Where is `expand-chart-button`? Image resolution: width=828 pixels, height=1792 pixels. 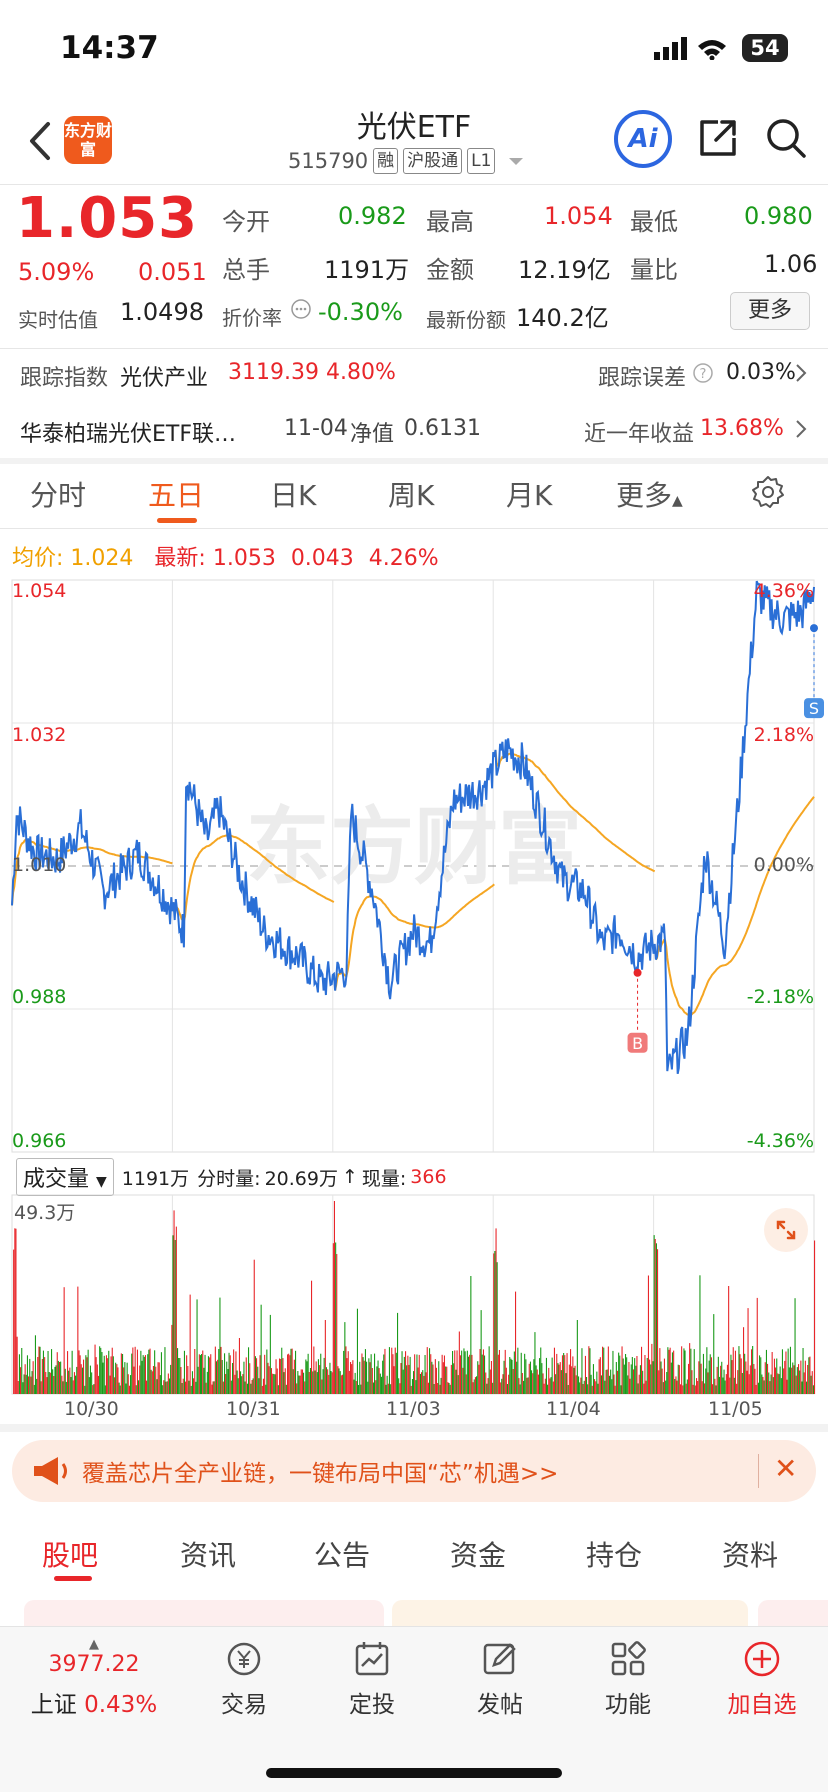
expand-chart-button is located at coordinates (786, 1230).